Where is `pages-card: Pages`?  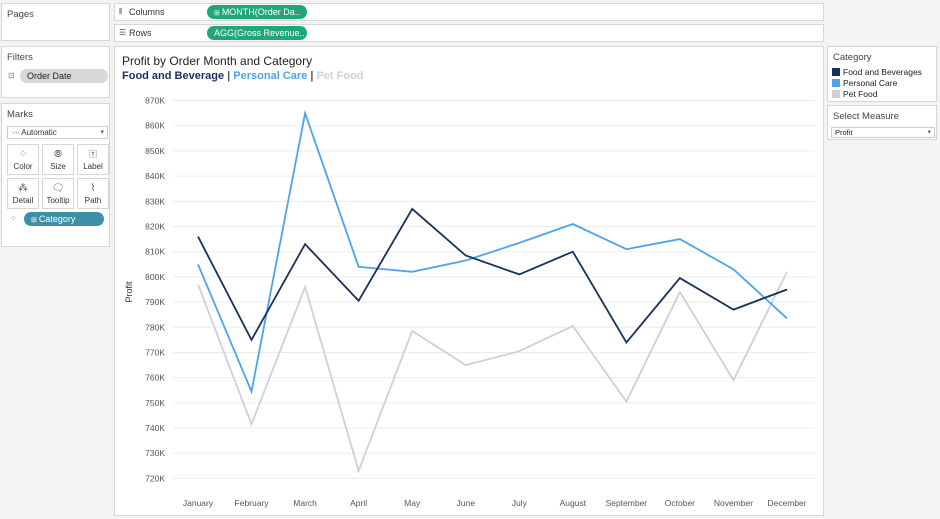
pages-card: Pages is located at coordinates (55, 22).